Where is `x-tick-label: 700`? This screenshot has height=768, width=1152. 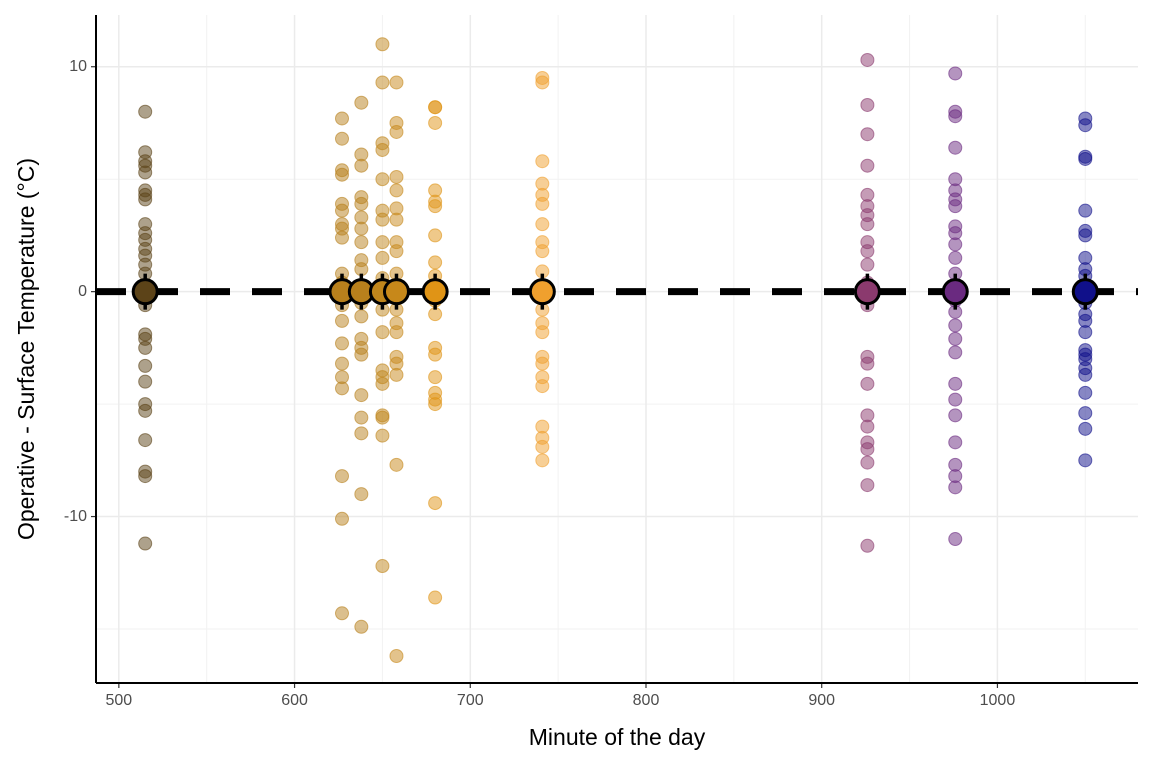 x-tick-label: 700 is located at coordinates (470, 700).